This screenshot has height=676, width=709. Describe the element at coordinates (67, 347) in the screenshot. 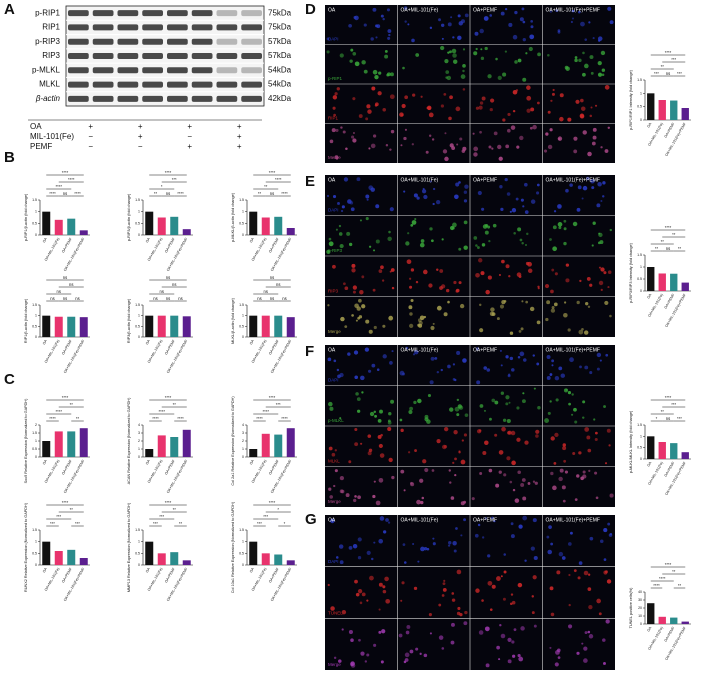

I see `x-tick-label: OA+PEMF` at that location.